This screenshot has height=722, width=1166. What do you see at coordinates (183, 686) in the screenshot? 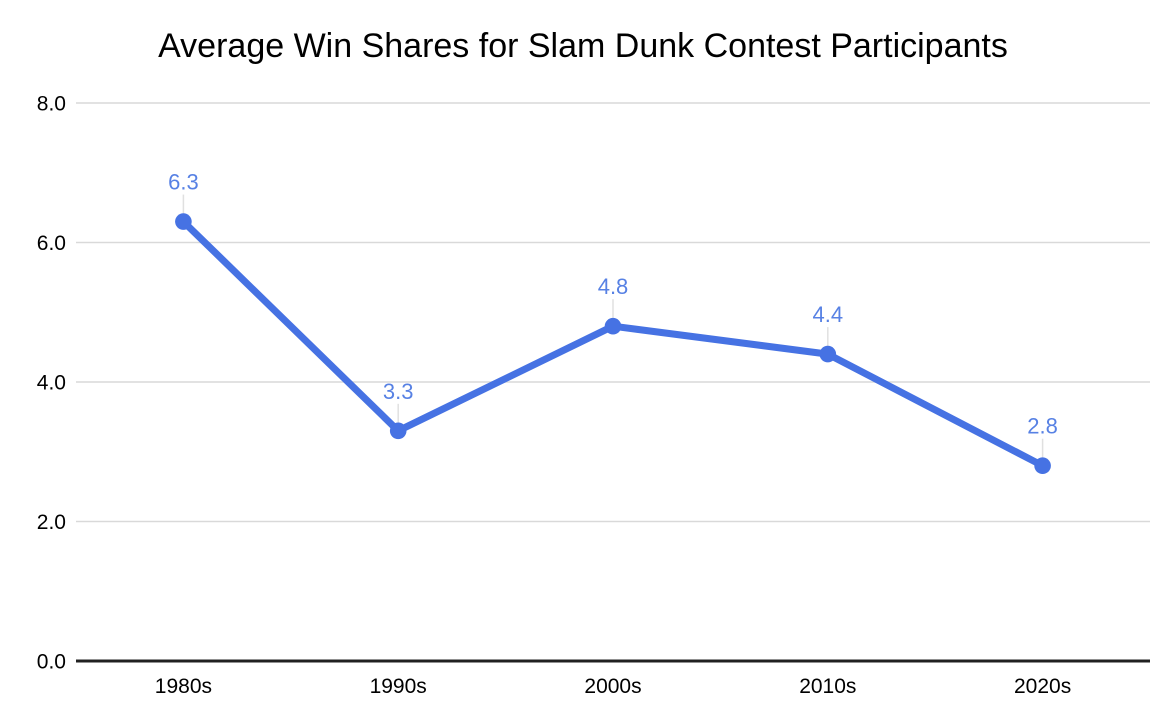
I see `x-axis-tick-label: 1980s` at bounding box center [183, 686].